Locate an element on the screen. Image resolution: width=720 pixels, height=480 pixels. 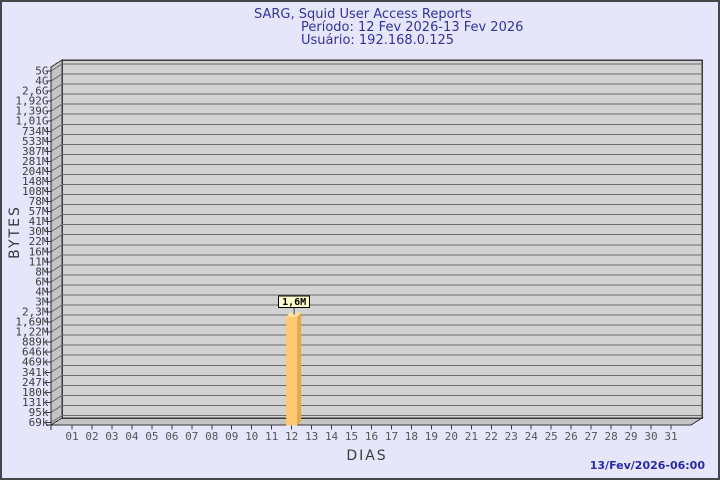
x-tick-label: 15 is located at coordinates (351, 436).